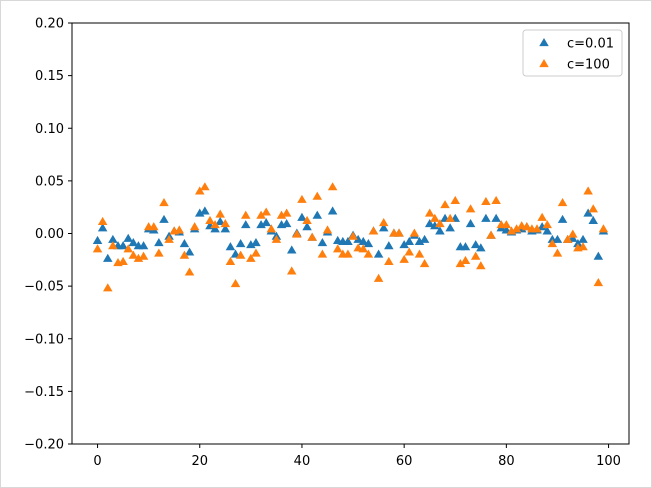 This screenshot has width=652, height=488. What do you see at coordinates (199, 461) in the screenshot?
I see `x-tick-label: 20` at bounding box center [199, 461].